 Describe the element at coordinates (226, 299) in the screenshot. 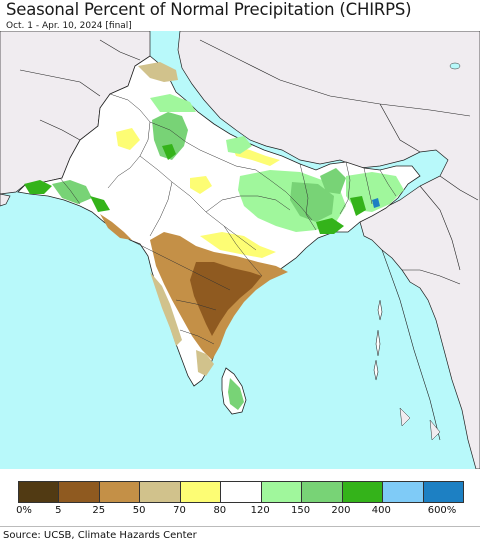

I see `deficit-dark-brown` at that location.